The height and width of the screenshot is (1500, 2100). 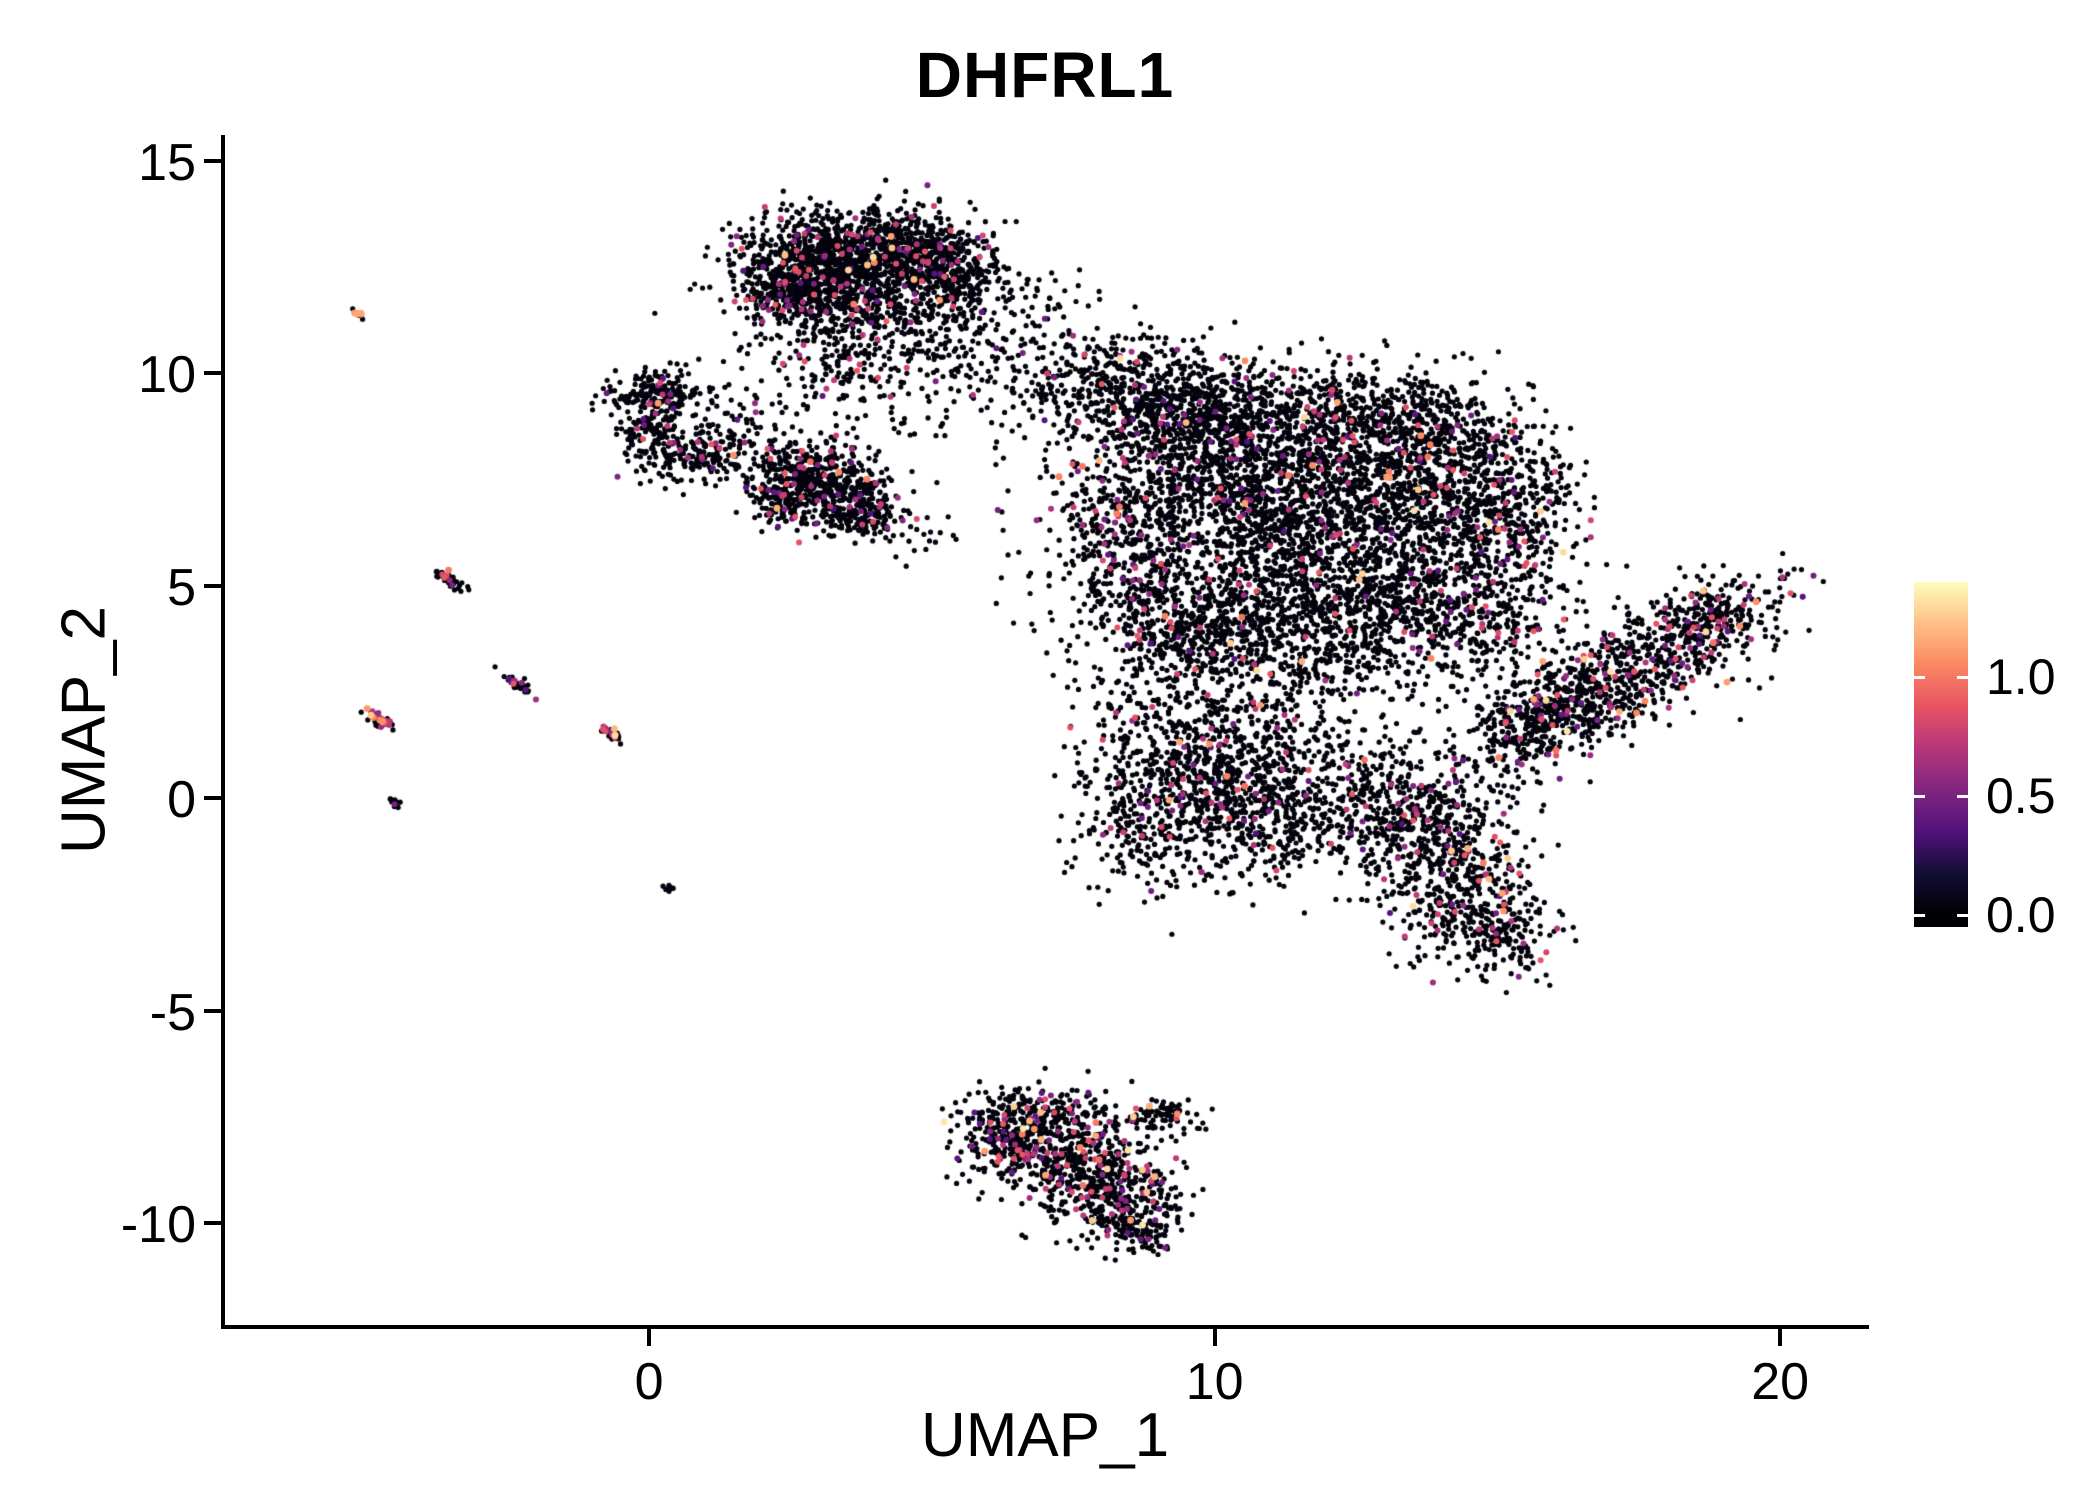 I want to click on plot-title: DHFRL1, so click(x=1045, y=75).